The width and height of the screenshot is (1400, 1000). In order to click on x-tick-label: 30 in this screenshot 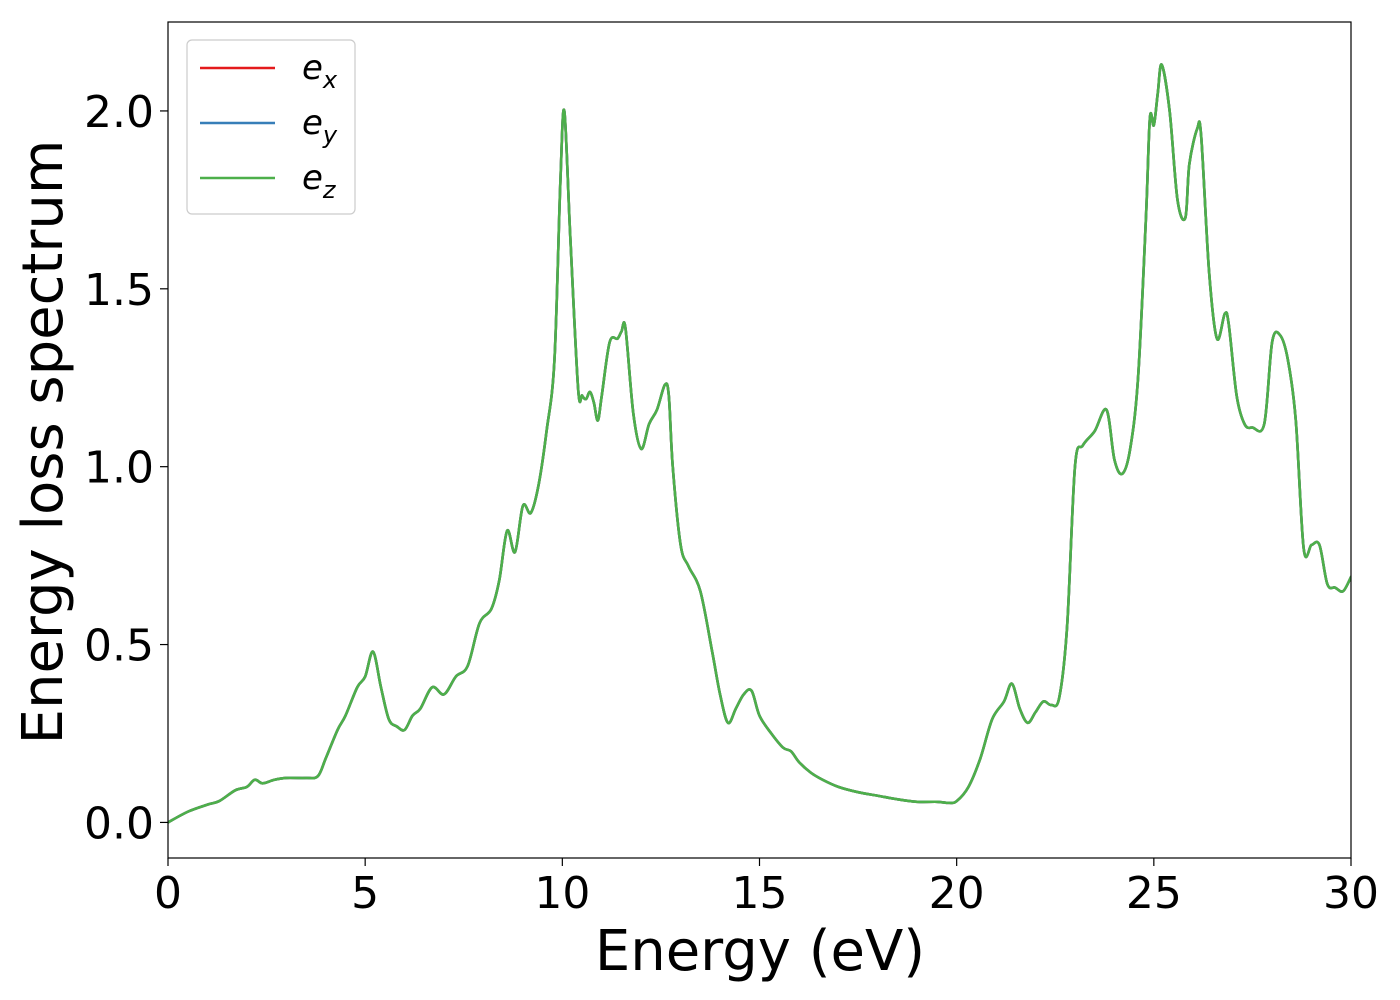, I will do `click(1351, 893)`.